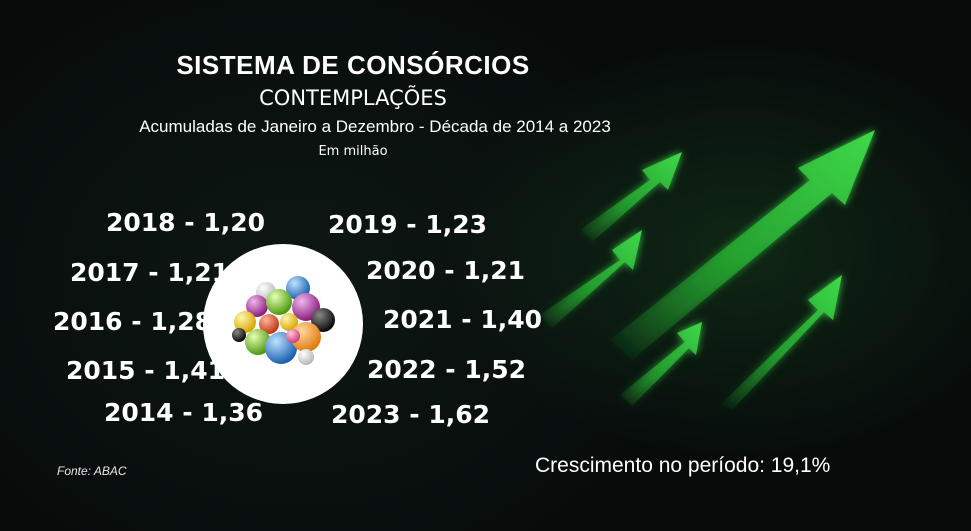 This screenshot has width=971, height=531. I want to click on growth-summary: Crescimento no período: 19,1%, so click(683, 465).